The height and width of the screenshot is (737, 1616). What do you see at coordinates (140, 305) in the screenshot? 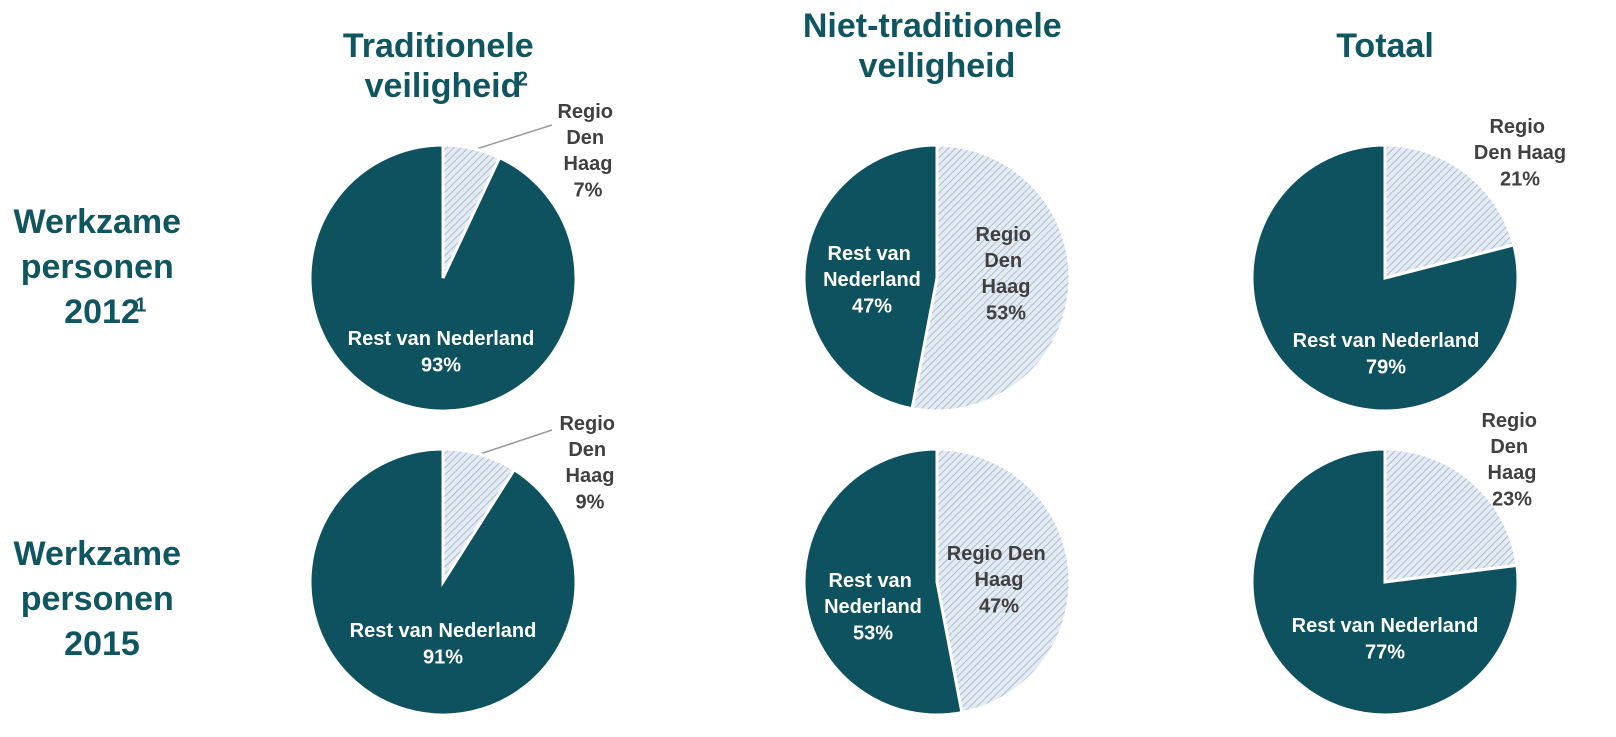
I see `footnote: 1` at bounding box center [140, 305].